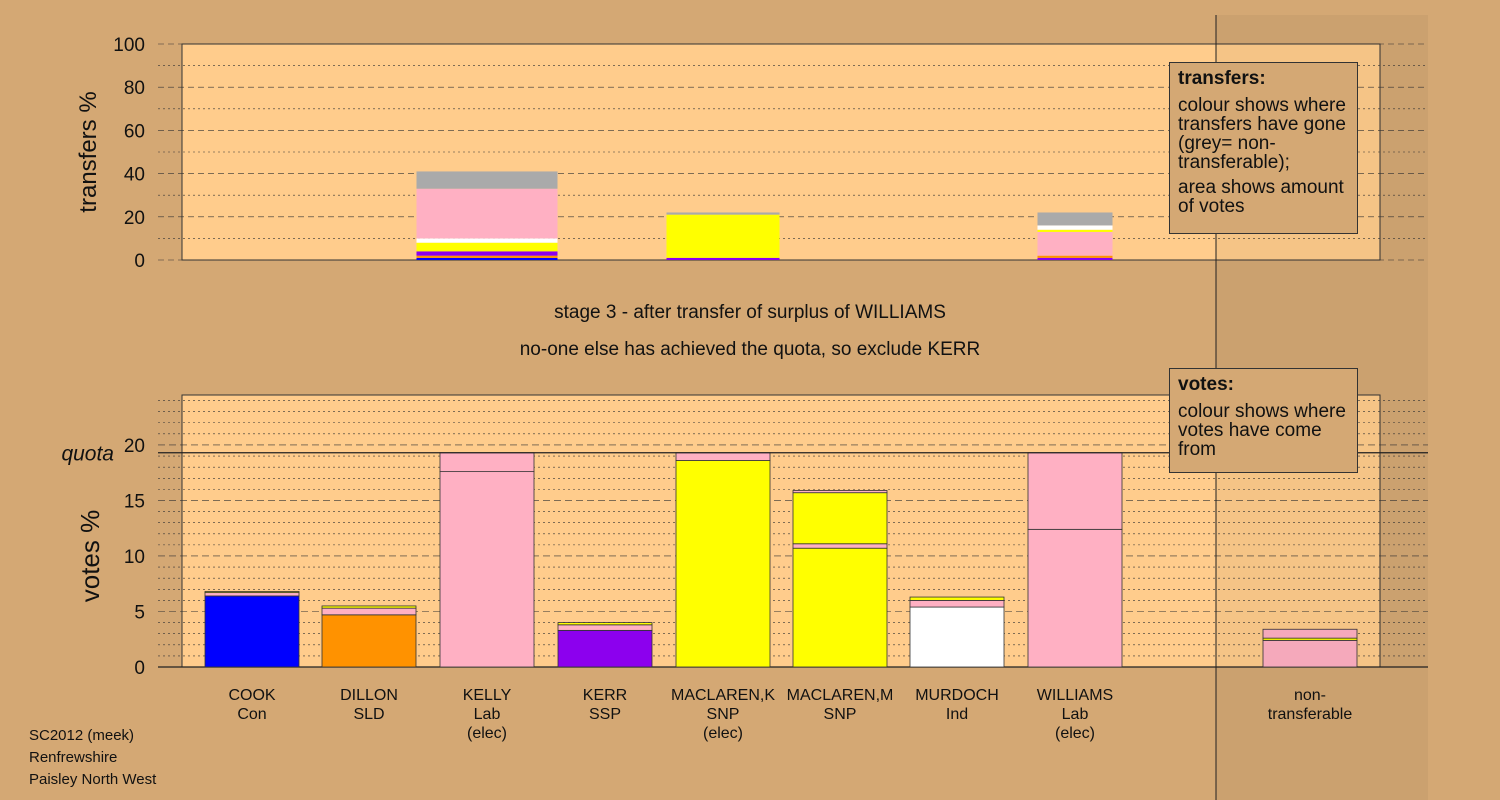 The height and width of the screenshot is (800, 1500). I want to click on transfers-legend-area-text: area shows amount of votes, so click(1261, 197).